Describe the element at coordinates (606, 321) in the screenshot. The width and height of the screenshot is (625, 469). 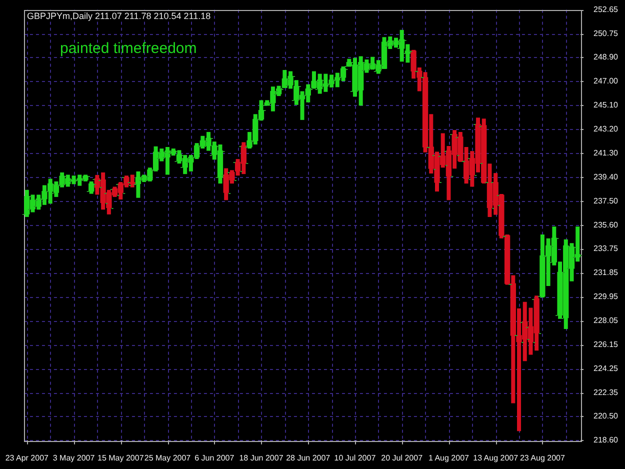
I see `y-tick-label: 228.05` at that location.